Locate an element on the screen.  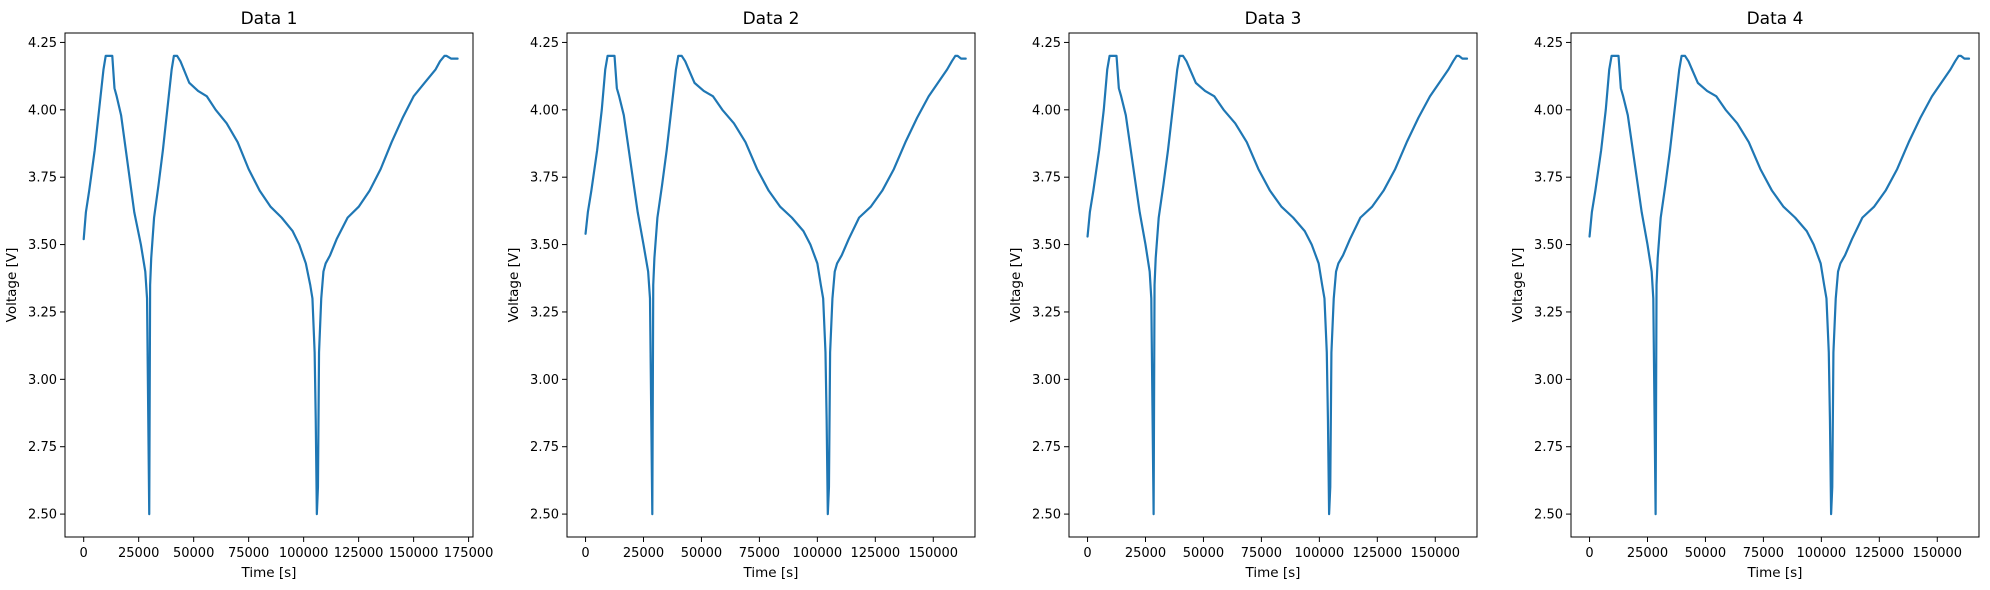
chart-title: Data 1 is located at coordinates (269, 19).